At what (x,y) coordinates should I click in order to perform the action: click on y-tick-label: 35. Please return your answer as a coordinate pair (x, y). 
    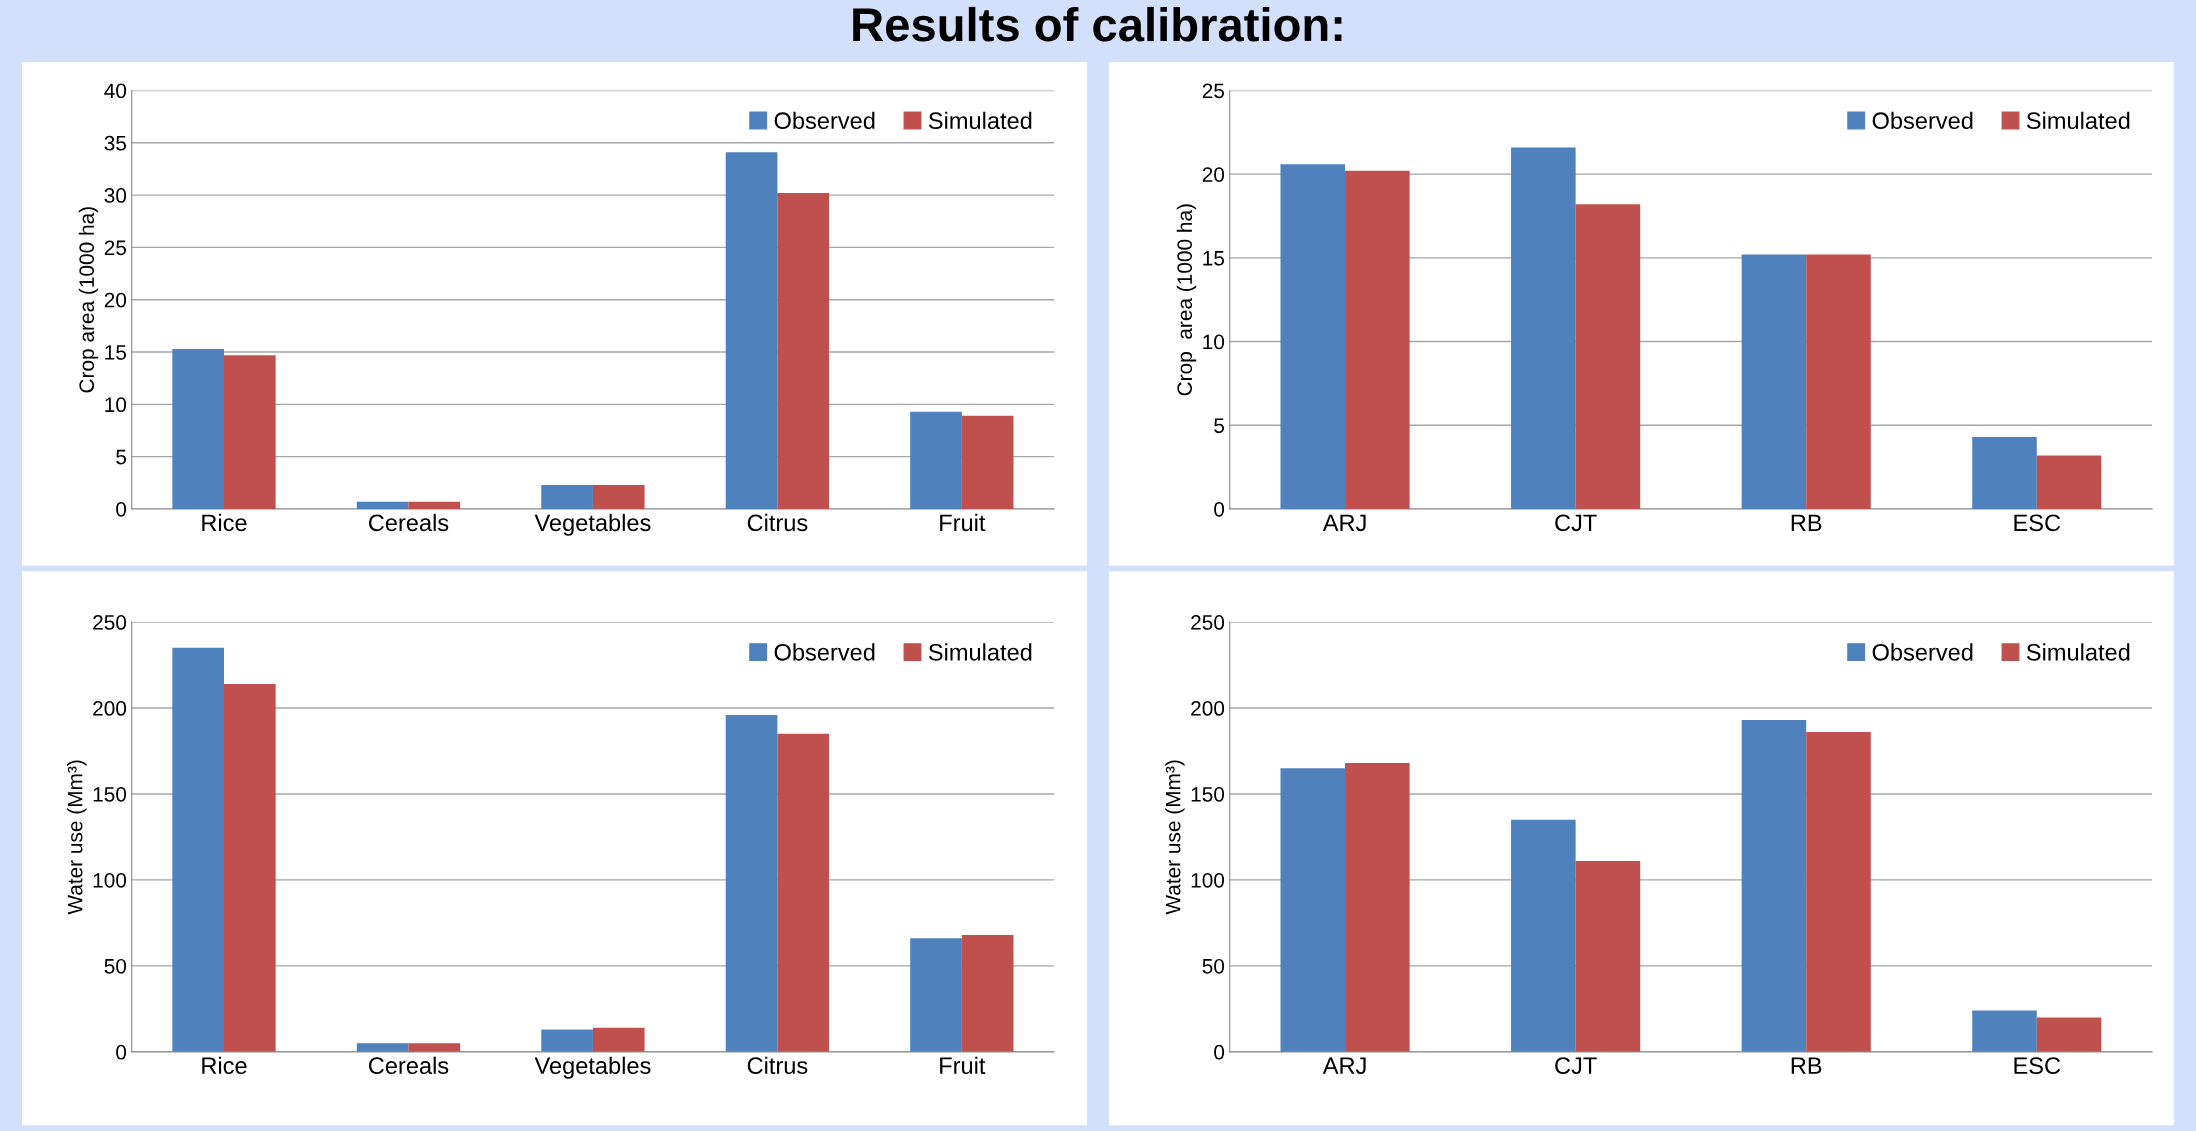
    Looking at the image, I should click on (115, 143).